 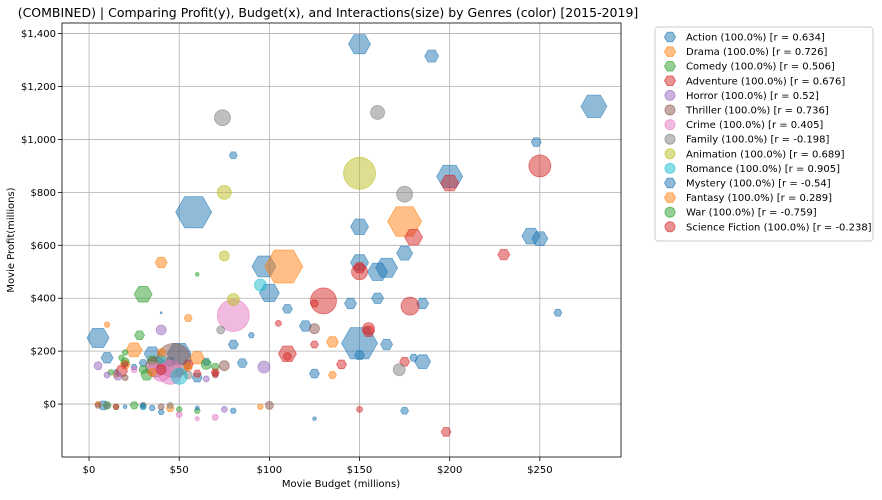 I want to click on legend-label: Drama (100.0%) [r = 0.726], so click(x=756, y=52).